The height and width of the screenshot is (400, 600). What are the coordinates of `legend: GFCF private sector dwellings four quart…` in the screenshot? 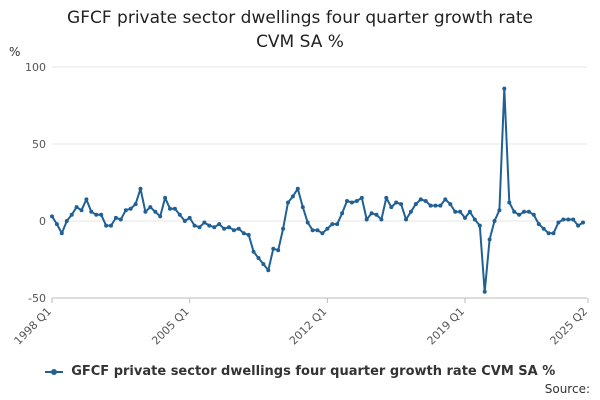 It's located at (300, 371).